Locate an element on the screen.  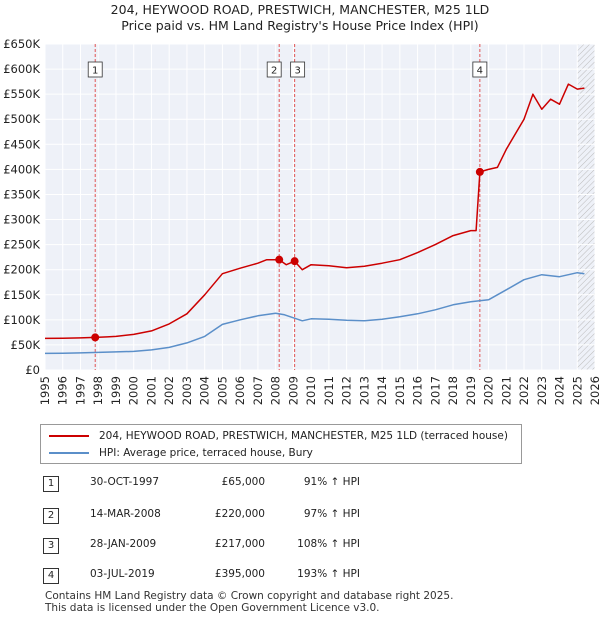
sale-row: 1 30-OCT-1997 £65,000 91% ↑ HPI is located at coordinates (300, 484).